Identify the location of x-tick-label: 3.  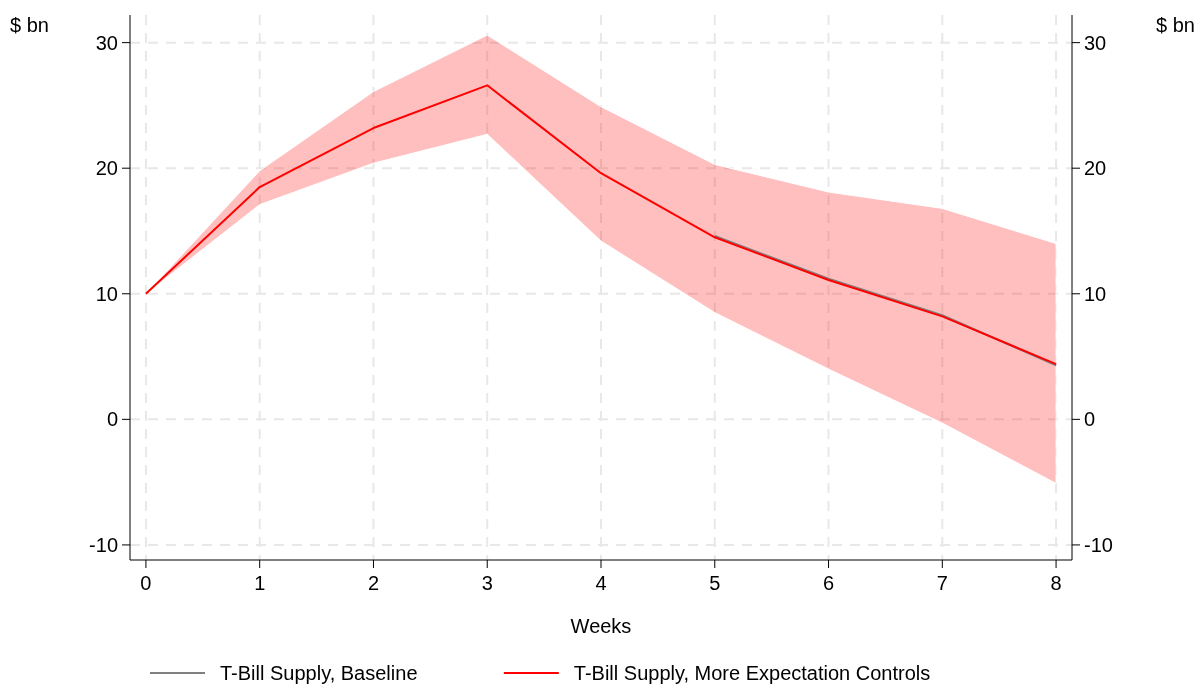
(487, 583).